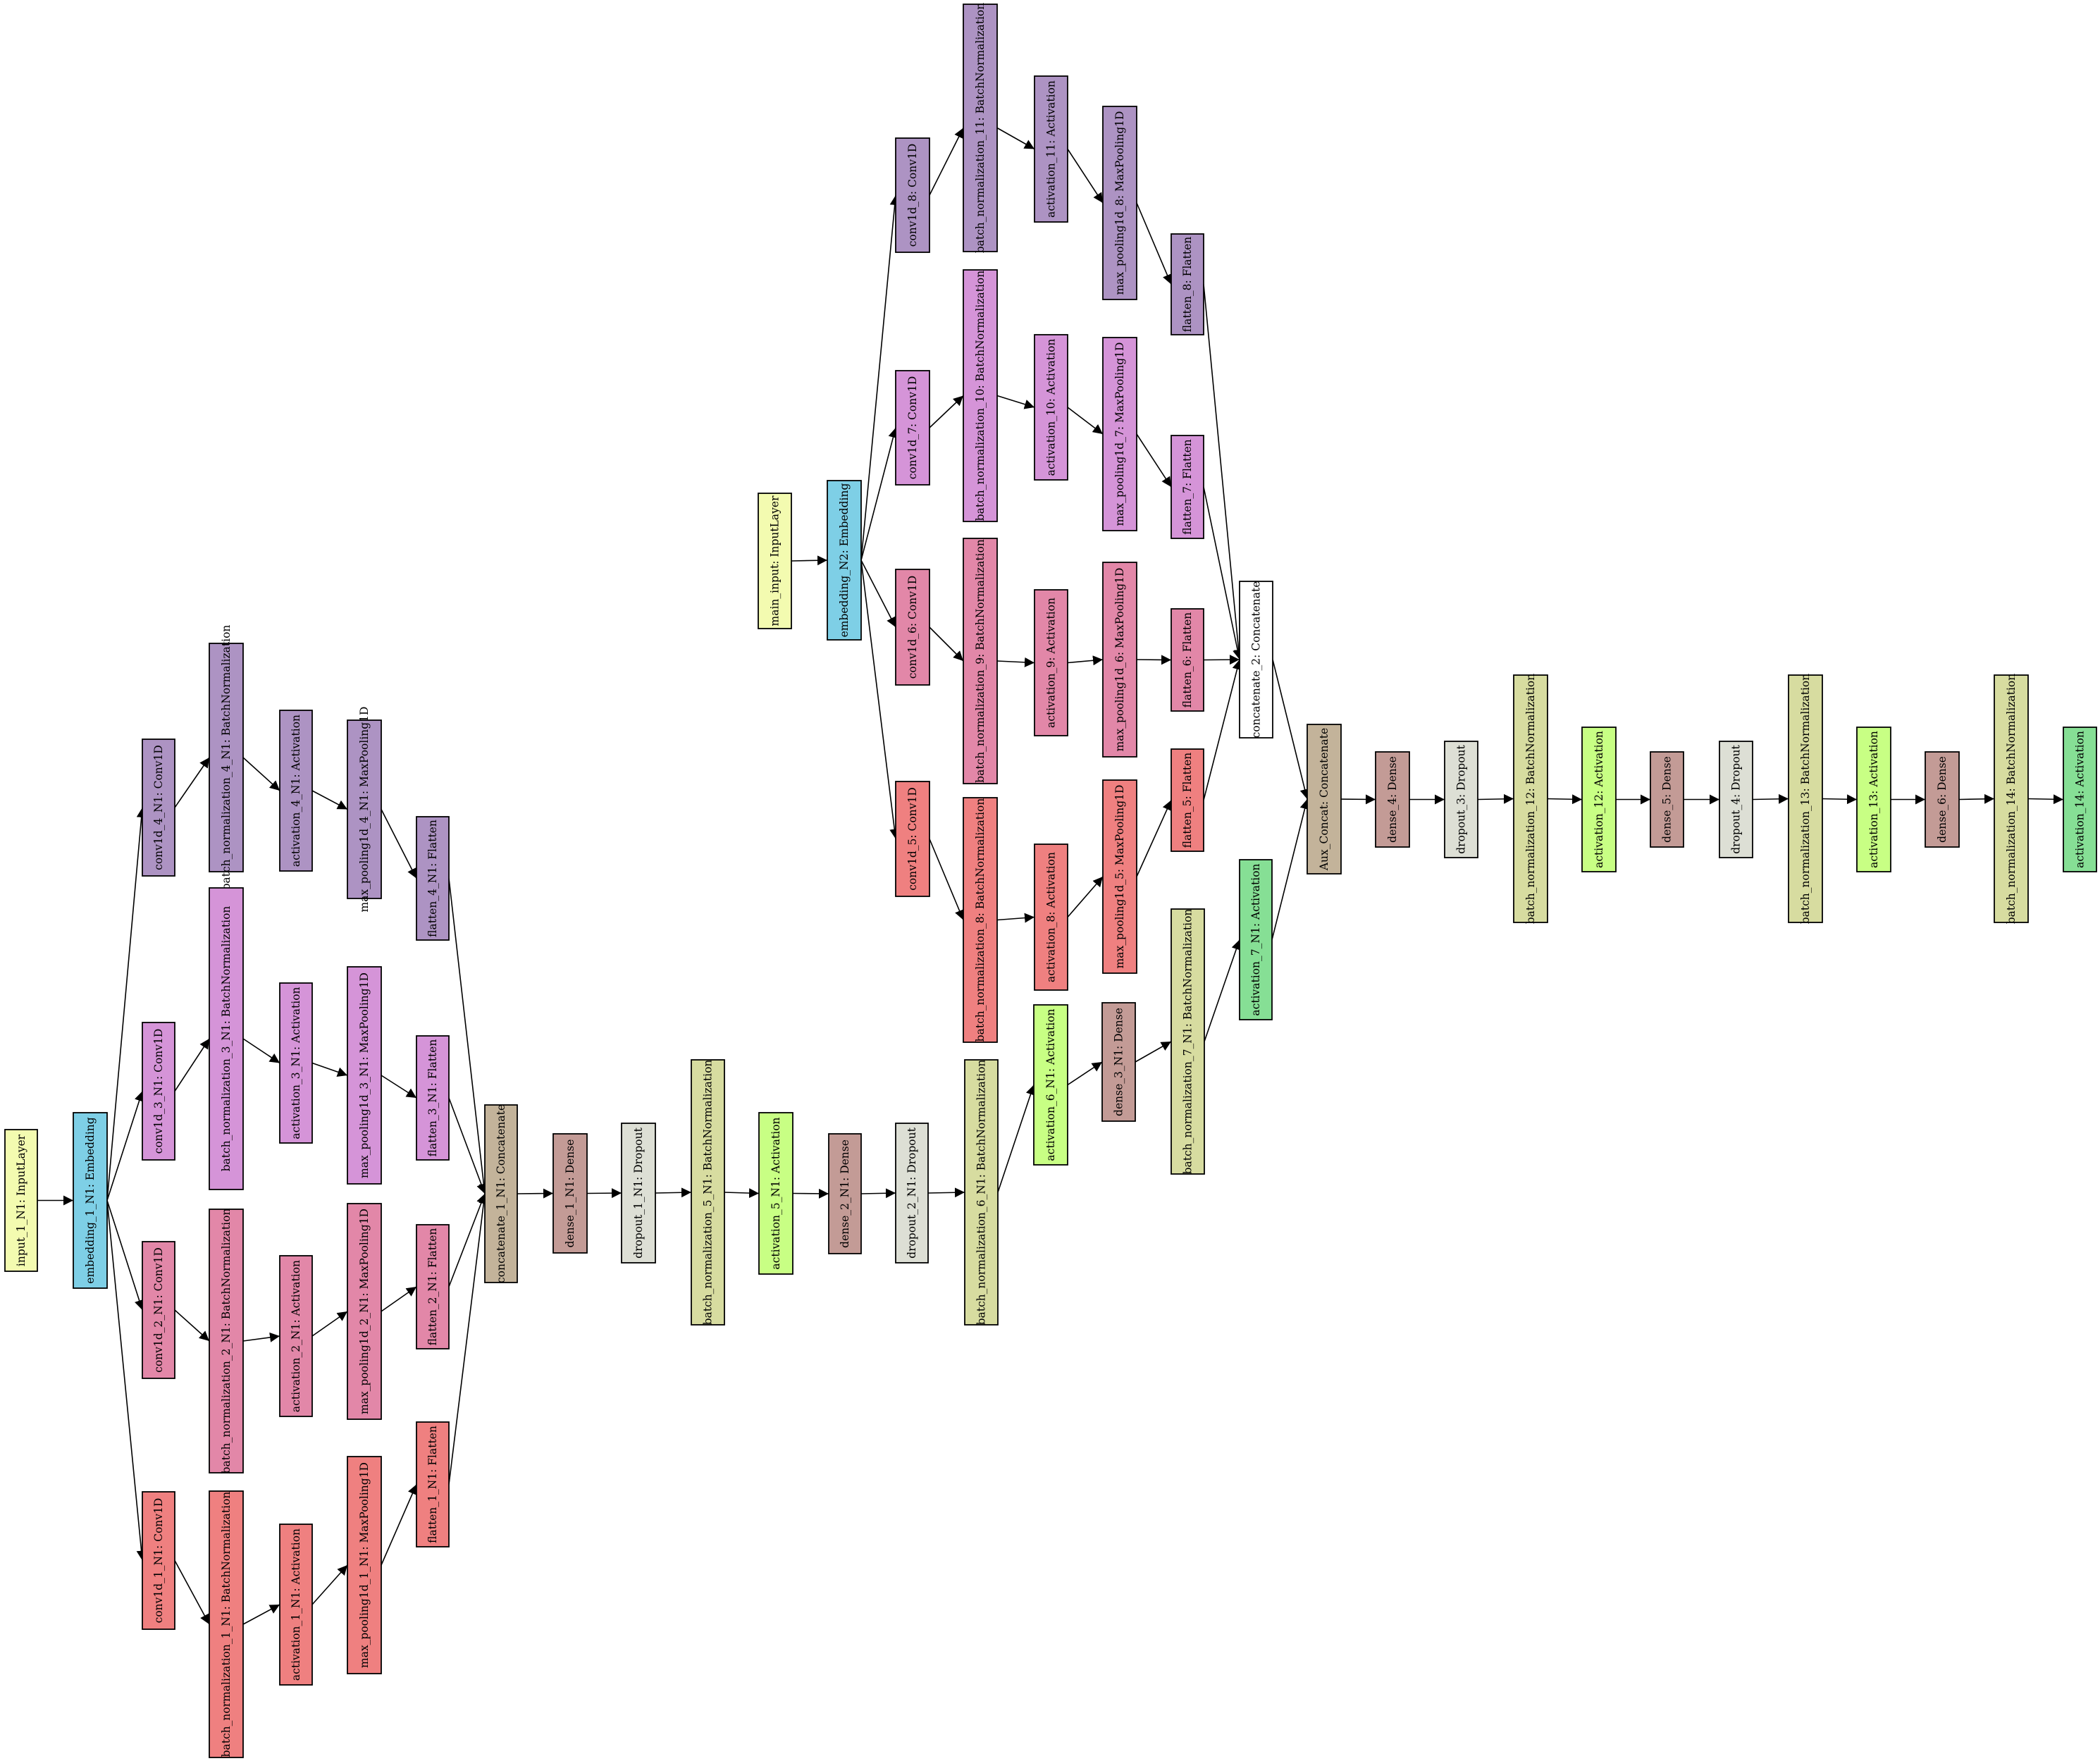  What do you see at coordinates (1051, 918) in the screenshot?
I see `node-act_8: activation_8: Activation` at bounding box center [1051, 918].